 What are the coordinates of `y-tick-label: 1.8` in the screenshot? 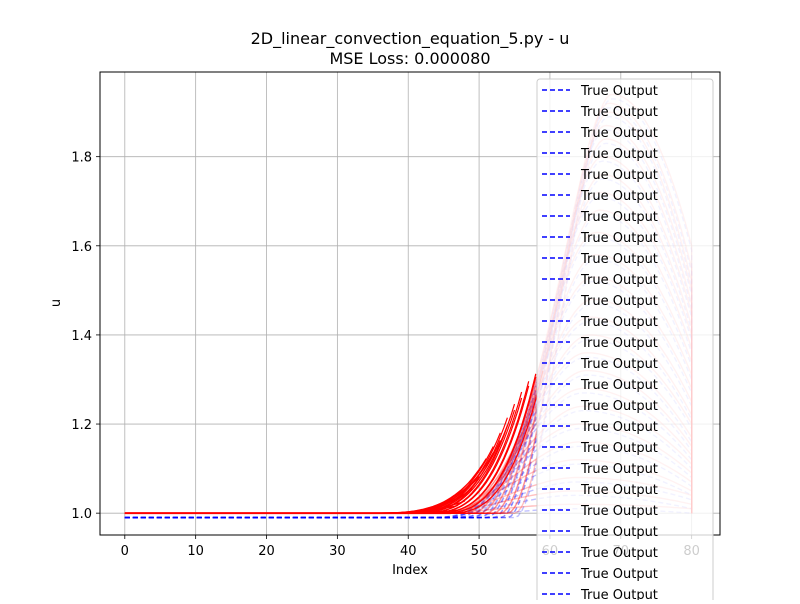 It's located at (81, 158).